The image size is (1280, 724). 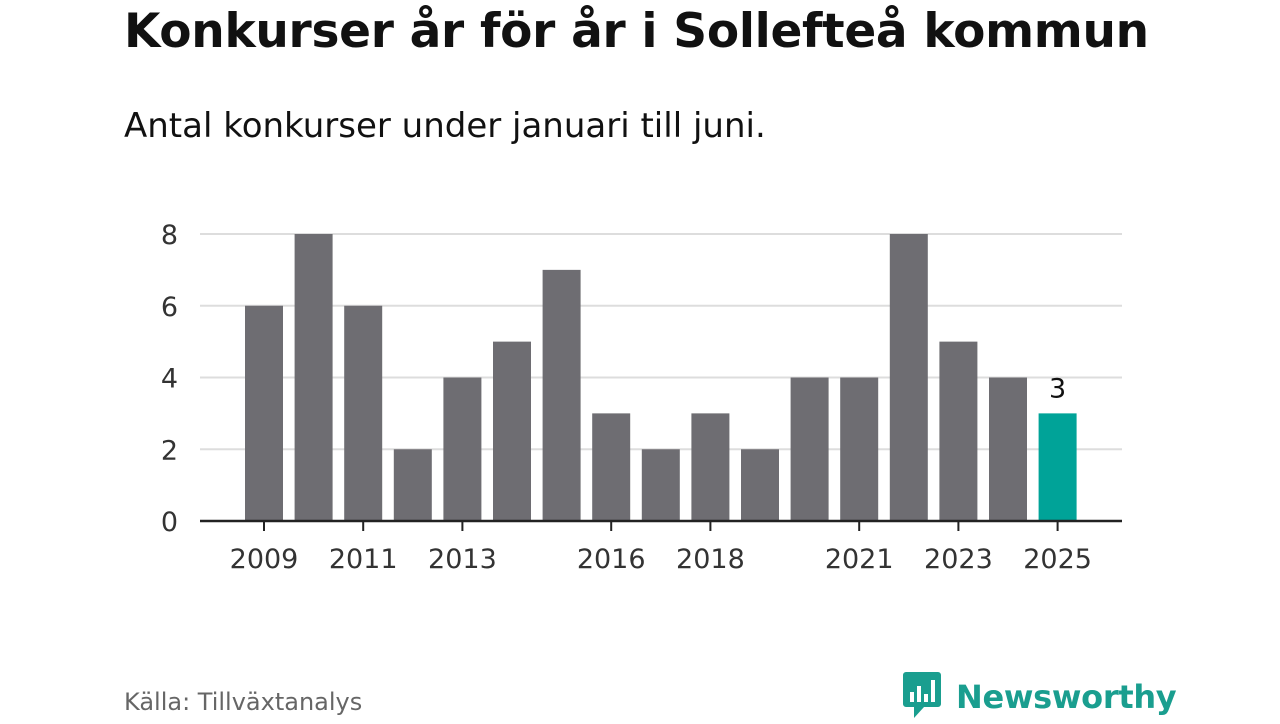 I want to click on y-tick-label: 4, so click(x=169, y=379).